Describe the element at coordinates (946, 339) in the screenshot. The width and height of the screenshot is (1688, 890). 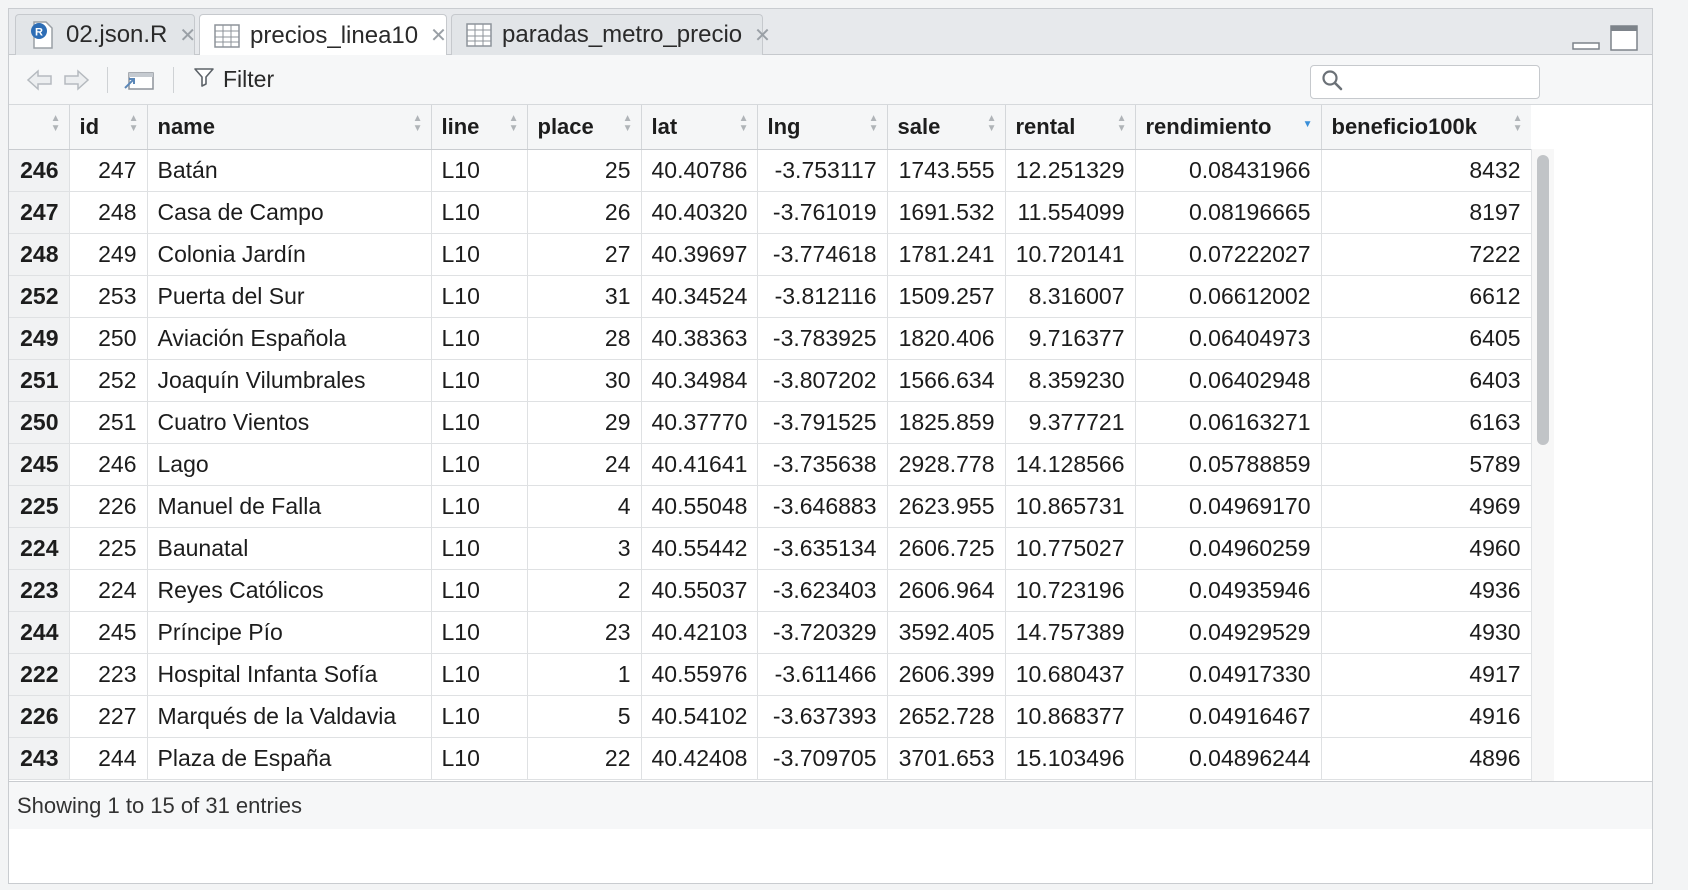
I see `cell-sale: 1820.406` at that location.